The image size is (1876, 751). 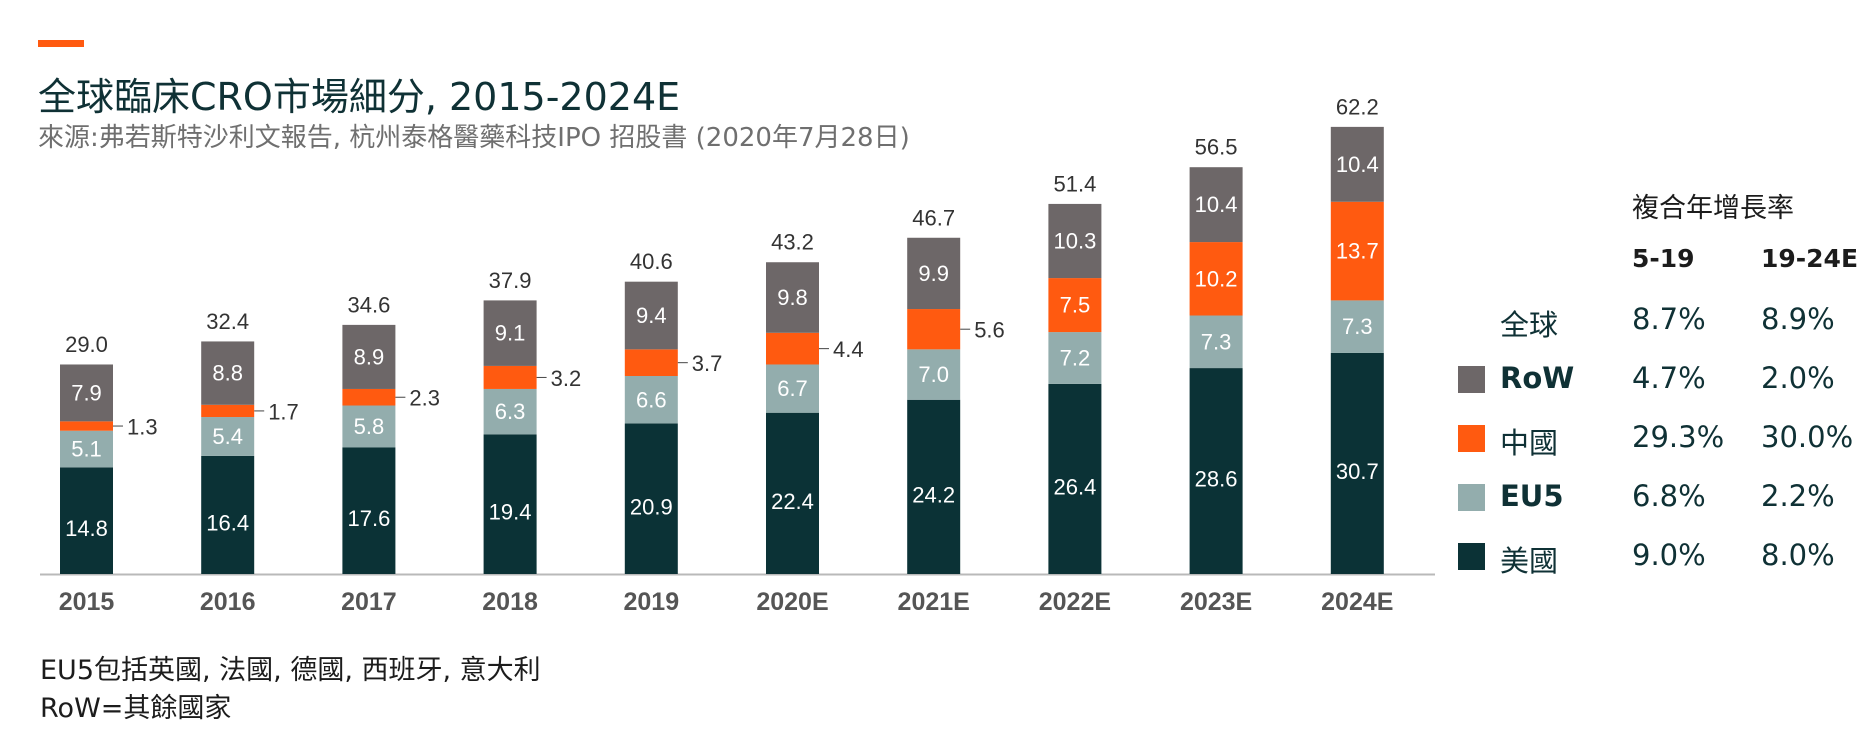 I want to click on total-label: 37.9, so click(x=510, y=280).